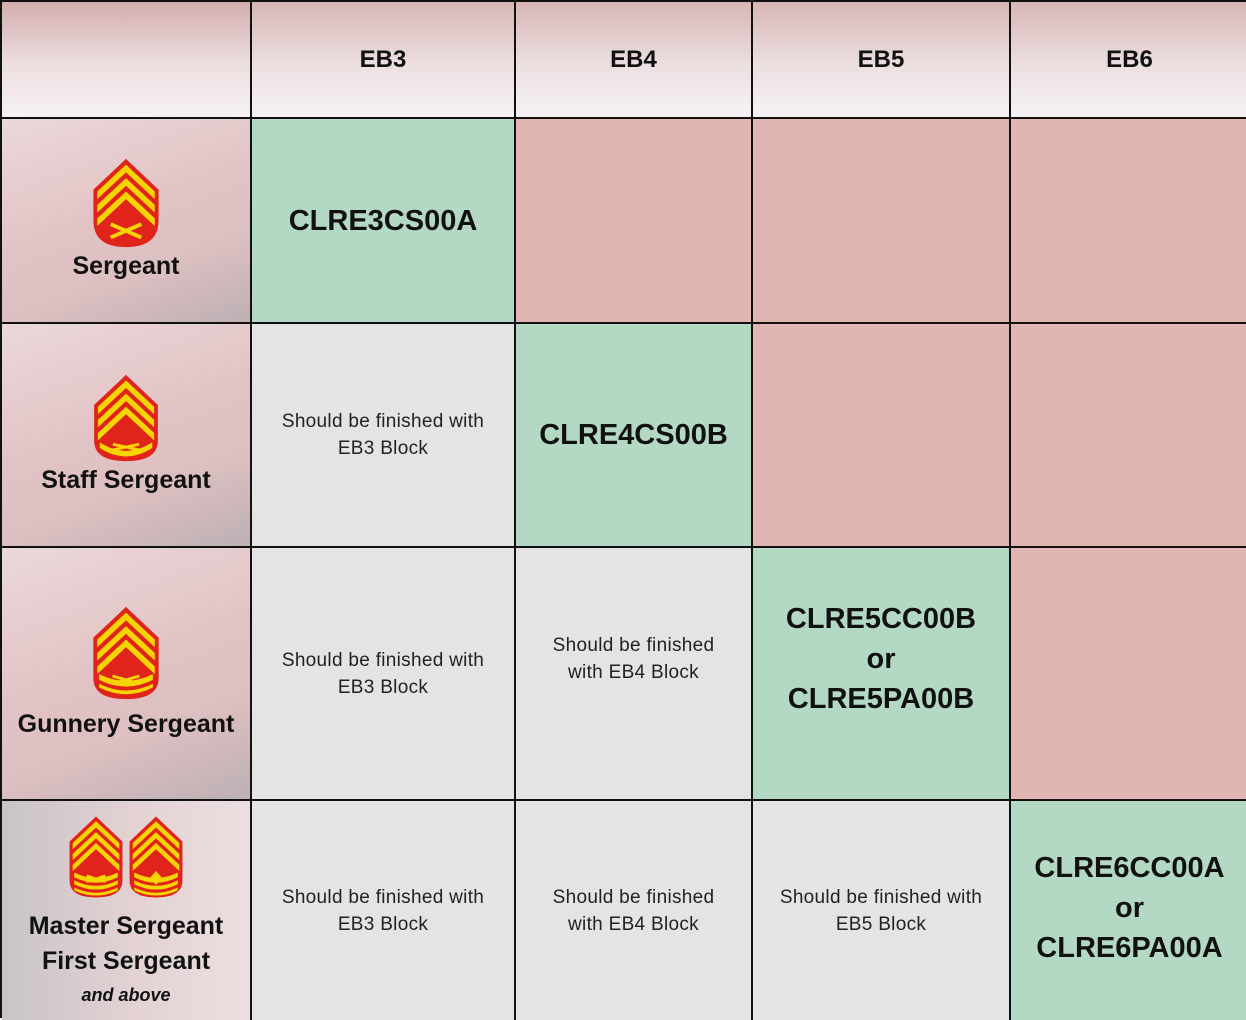  I want to click on master-sergeant-chevron-icon, so click(96, 857).